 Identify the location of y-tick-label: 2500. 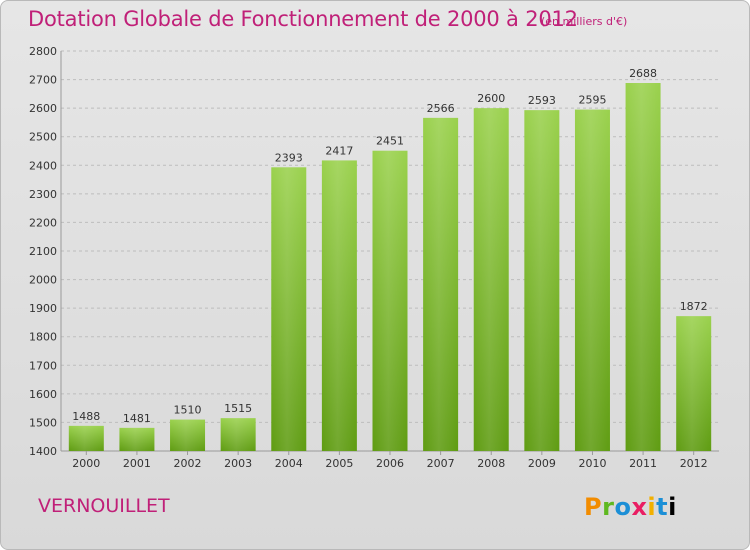
(43, 137).